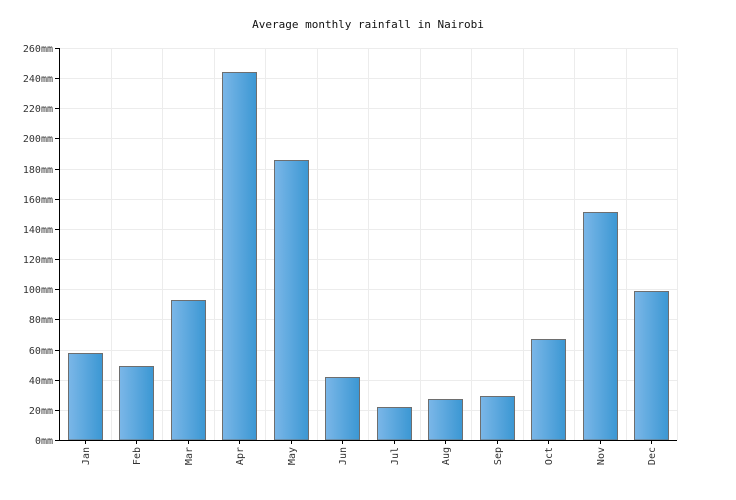 This screenshot has width=736, height=500. Describe the element at coordinates (44, 441) in the screenshot. I see `y-tick-label: 0mm` at that location.